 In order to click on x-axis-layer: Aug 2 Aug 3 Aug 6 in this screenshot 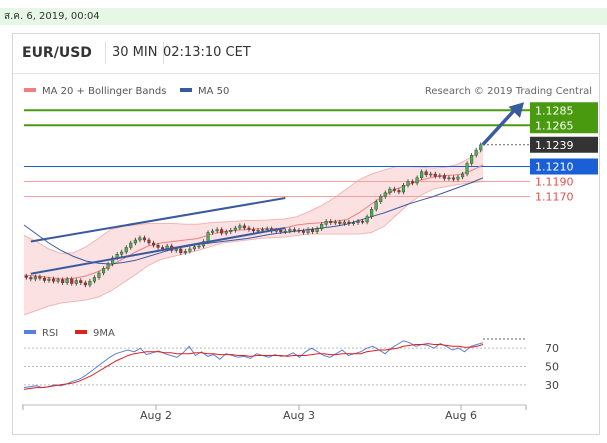, I will do `click(274, 413)`.